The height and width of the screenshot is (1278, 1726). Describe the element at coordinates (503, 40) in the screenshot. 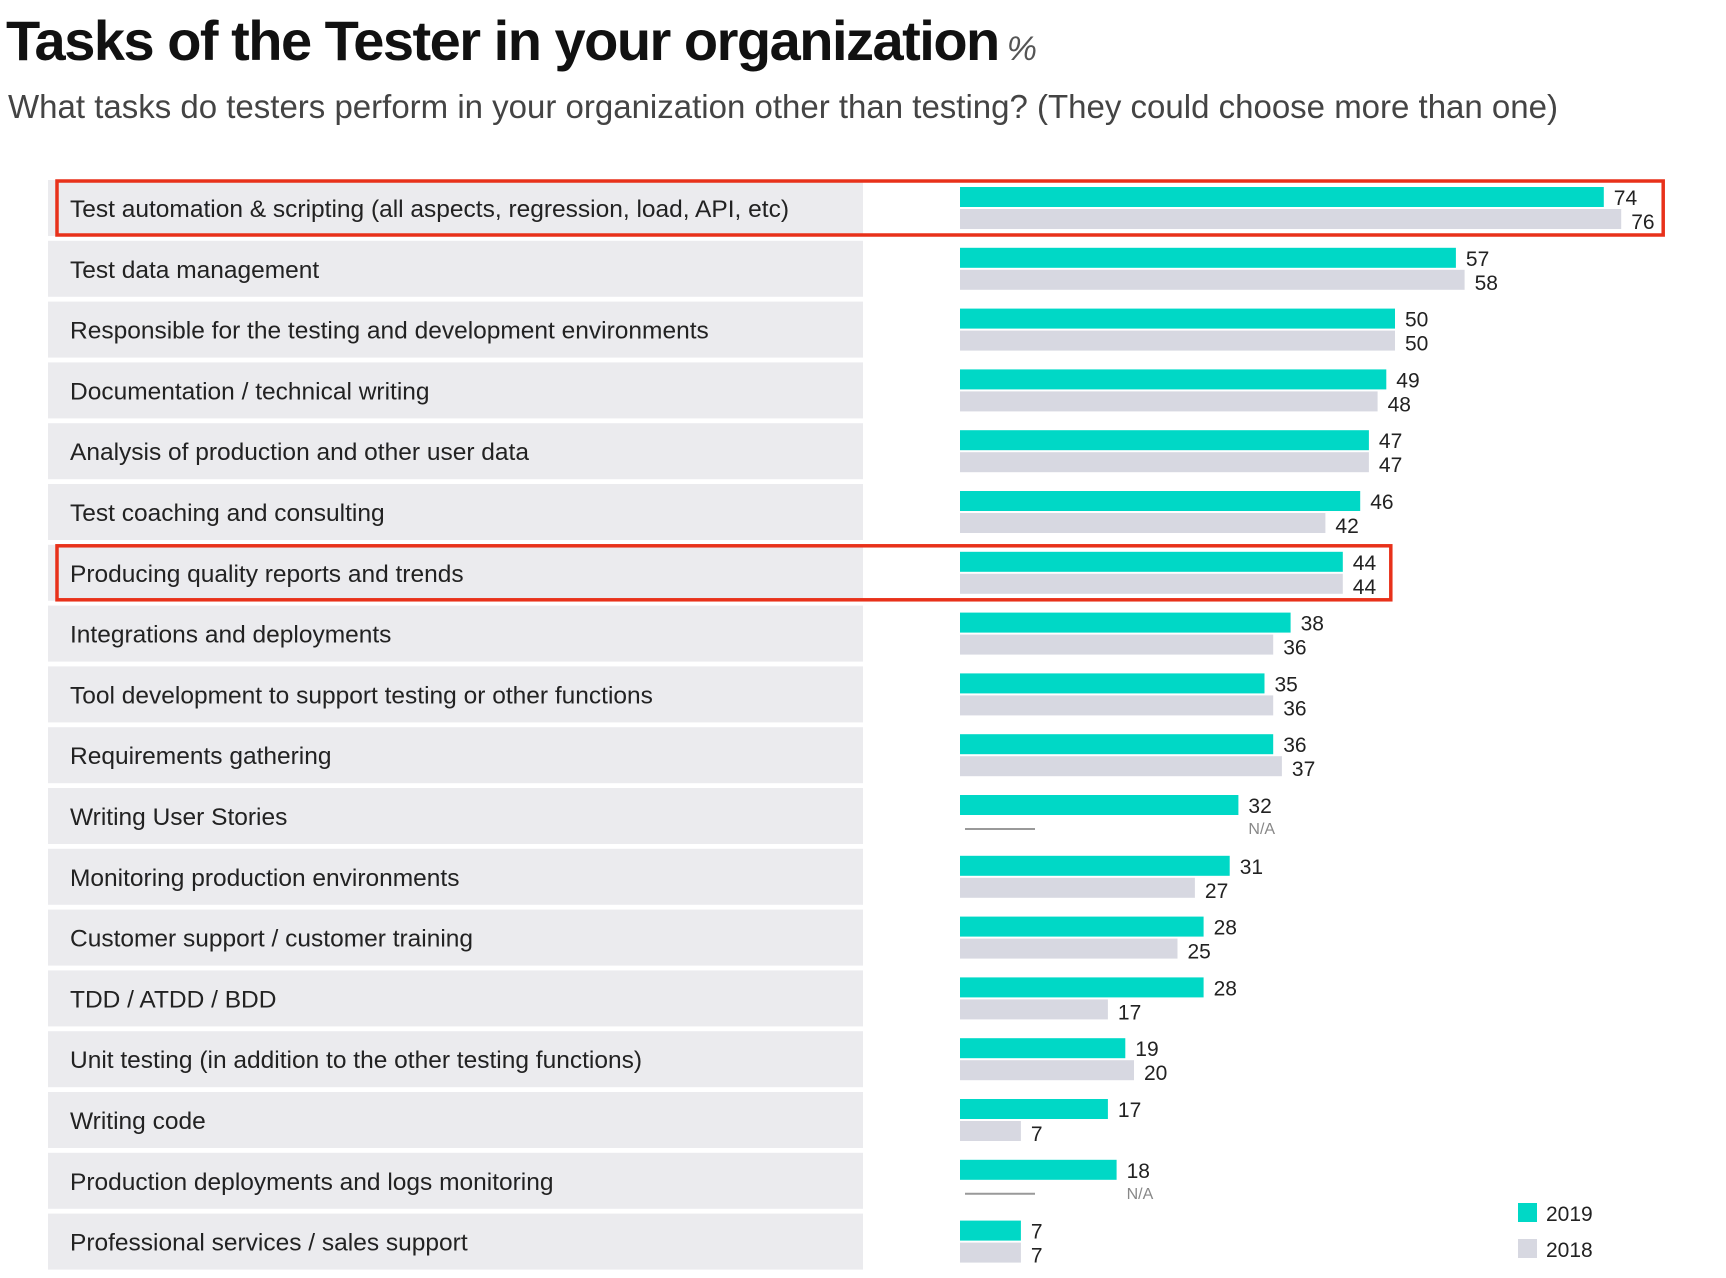

I see `chart-title: Tasks of the Tester in your organization` at that location.